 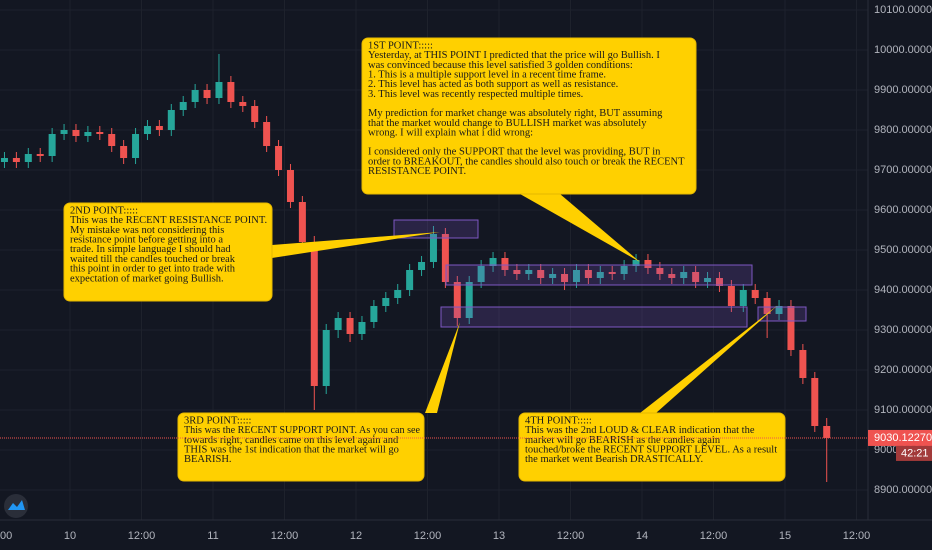 What do you see at coordinates (153, 259) in the screenshot?
I see `callout-text: waited till the candles touched or break` at bounding box center [153, 259].